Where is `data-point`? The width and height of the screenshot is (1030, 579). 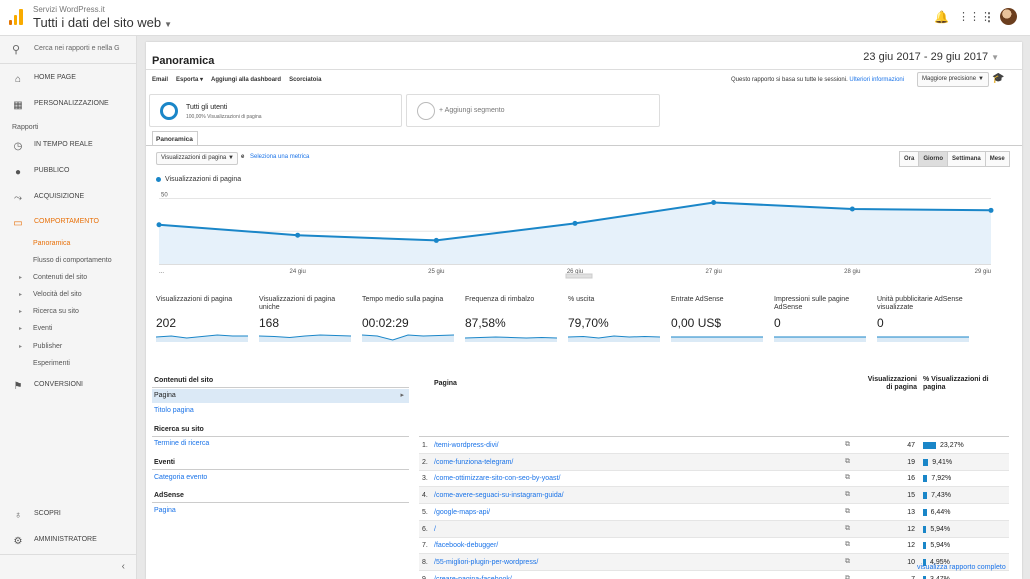
data-point is located at coordinates (575, 223).